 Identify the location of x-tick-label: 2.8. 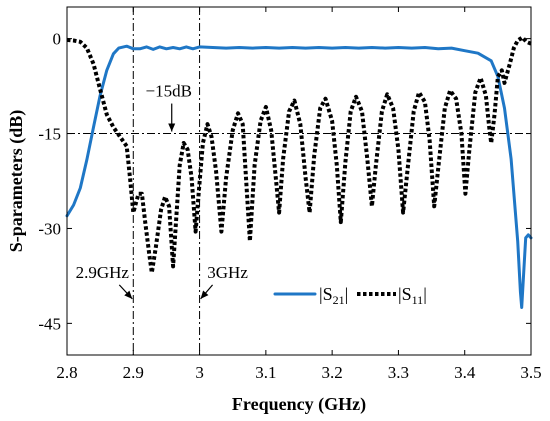
(66, 372).